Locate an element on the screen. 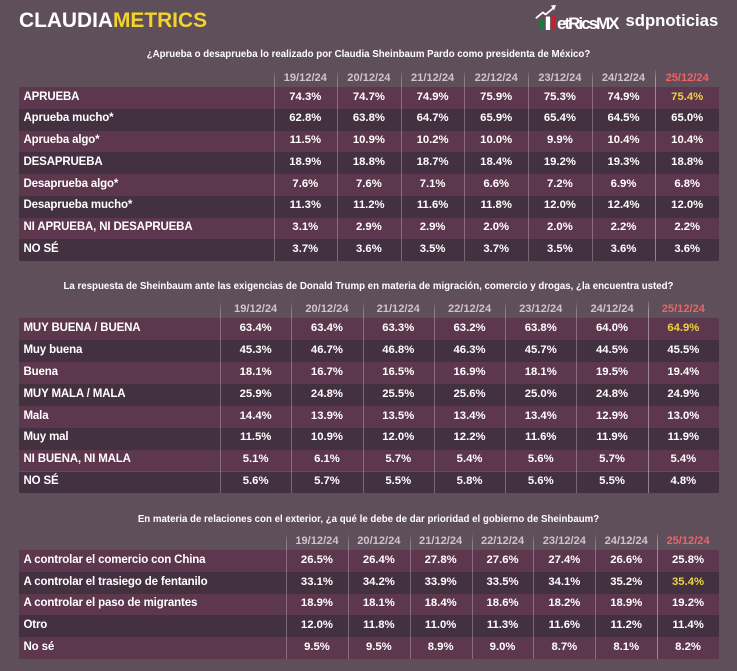 The width and height of the screenshot is (737, 671). svg-text: etRicsMX is located at coordinates (588, 23).